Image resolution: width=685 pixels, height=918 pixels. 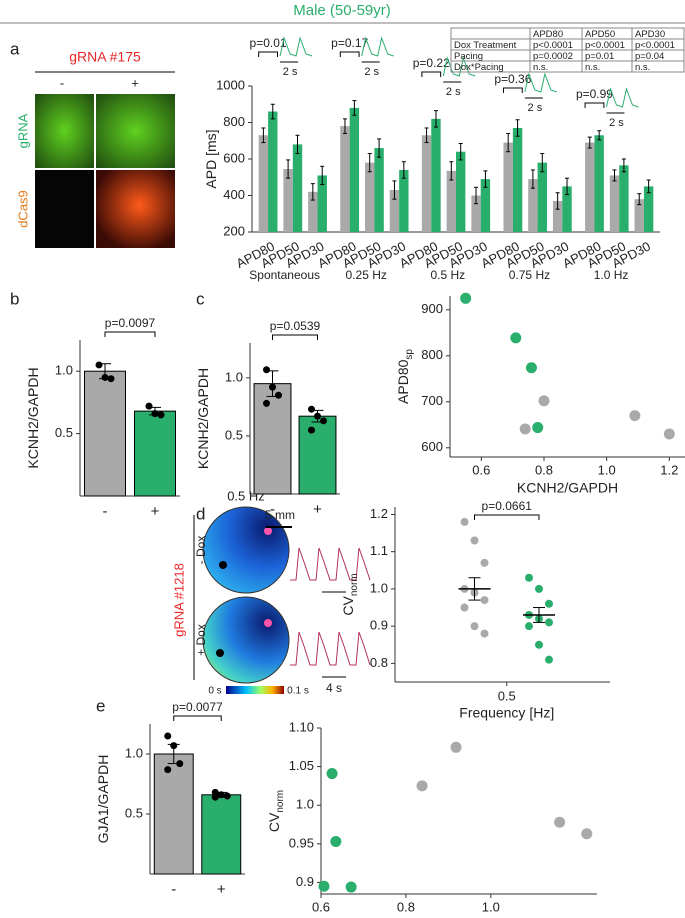 What do you see at coordinates (507, 506) in the screenshot?
I see `p-value: p=0.0661` at bounding box center [507, 506].